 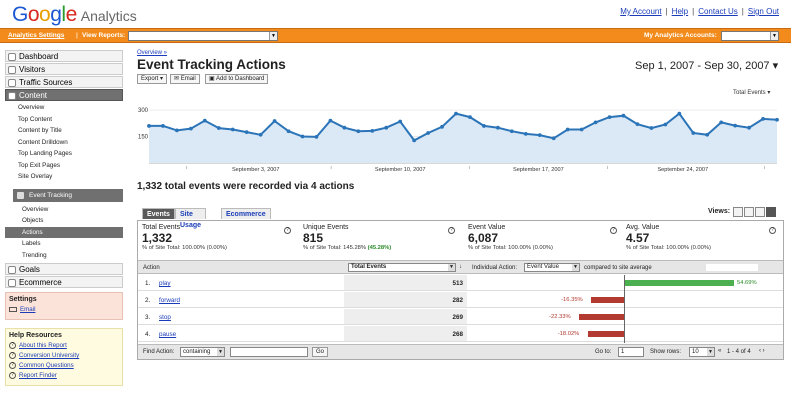 I want to click on email-button: ✉ Email, so click(x=185, y=79).